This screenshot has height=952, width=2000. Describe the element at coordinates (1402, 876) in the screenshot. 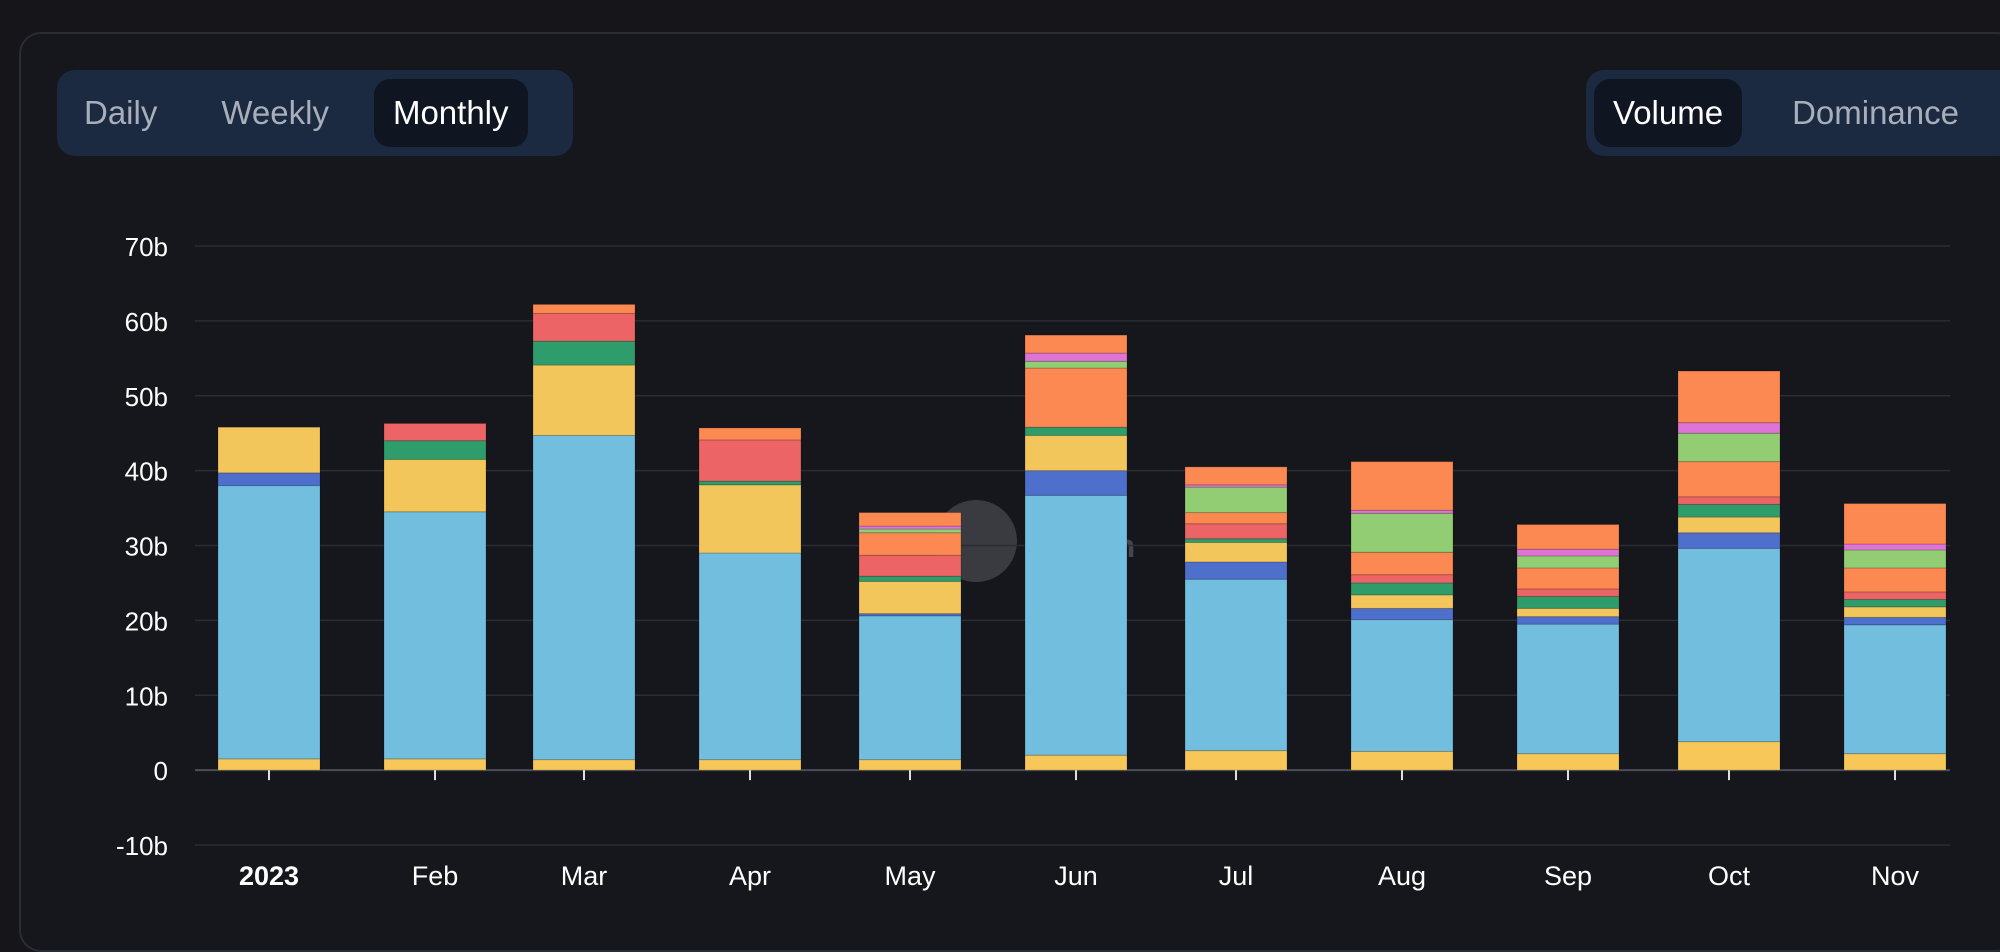

I see `x-tick-label: Aug` at that location.